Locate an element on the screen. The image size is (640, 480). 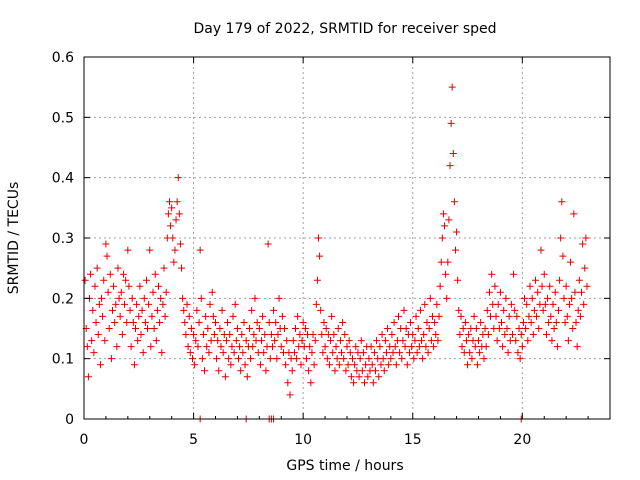
x-tick-label: 5 is located at coordinates (193, 440).